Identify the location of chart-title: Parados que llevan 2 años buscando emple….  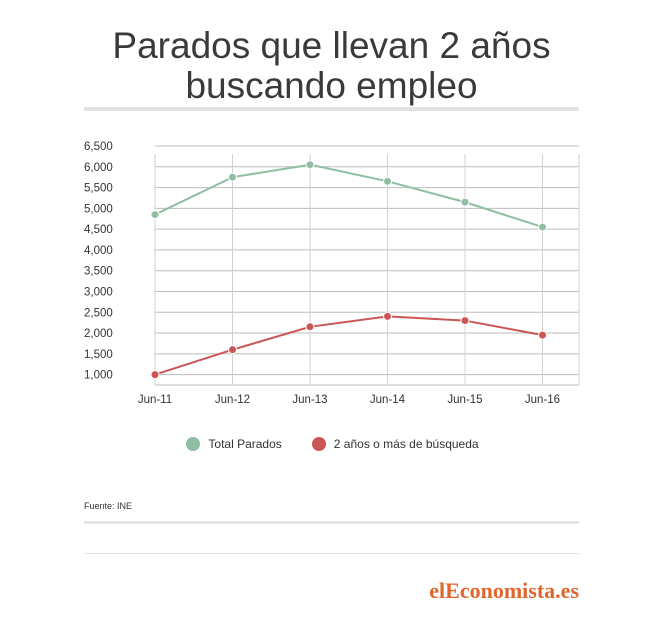
(331, 66).